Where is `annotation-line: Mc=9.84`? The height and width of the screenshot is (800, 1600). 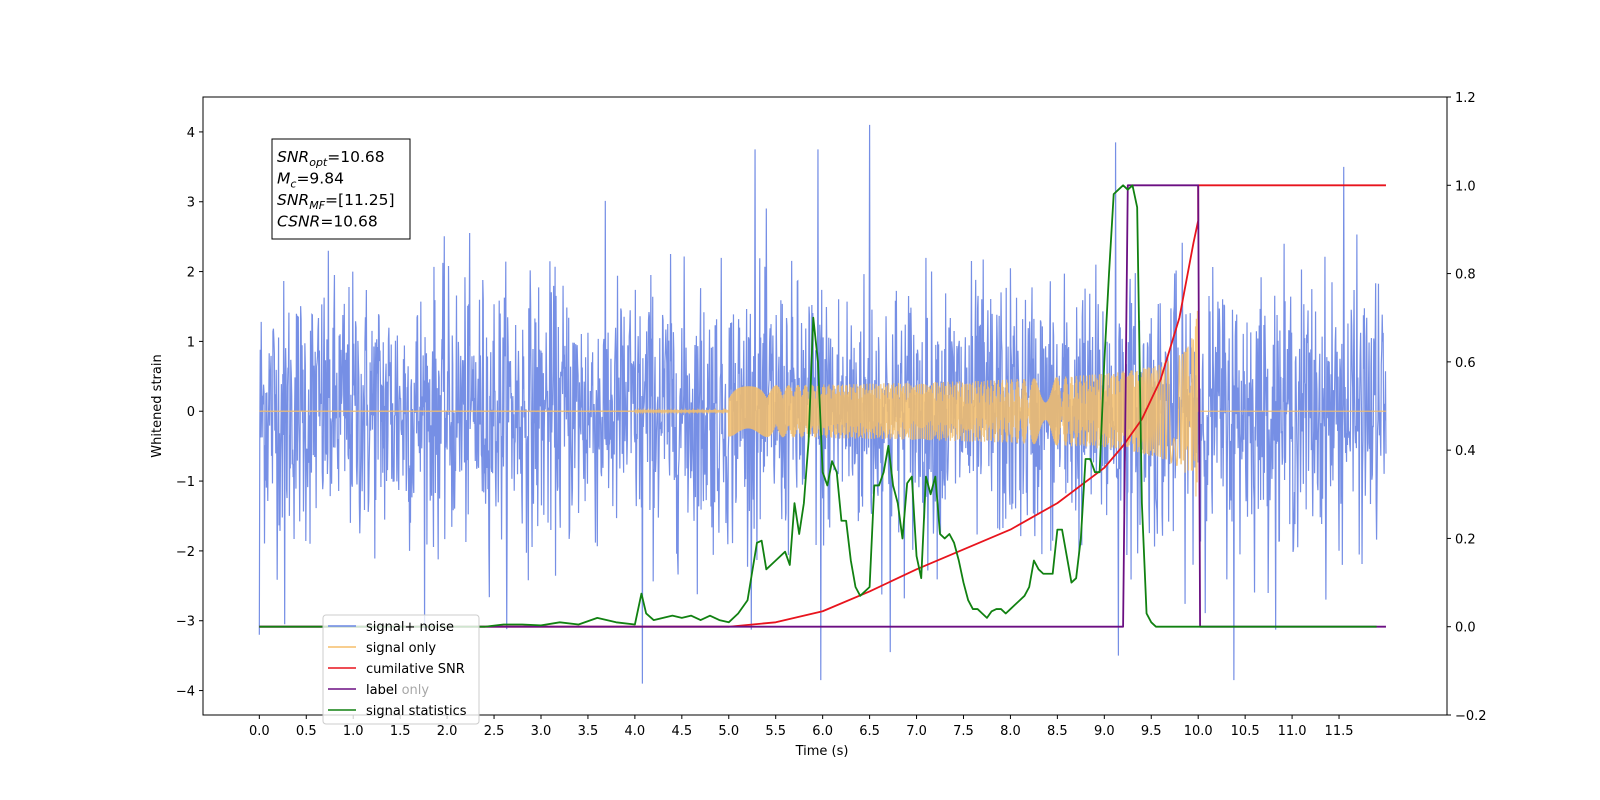
annotation-line: Mc=9.84 is located at coordinates (310, 180).